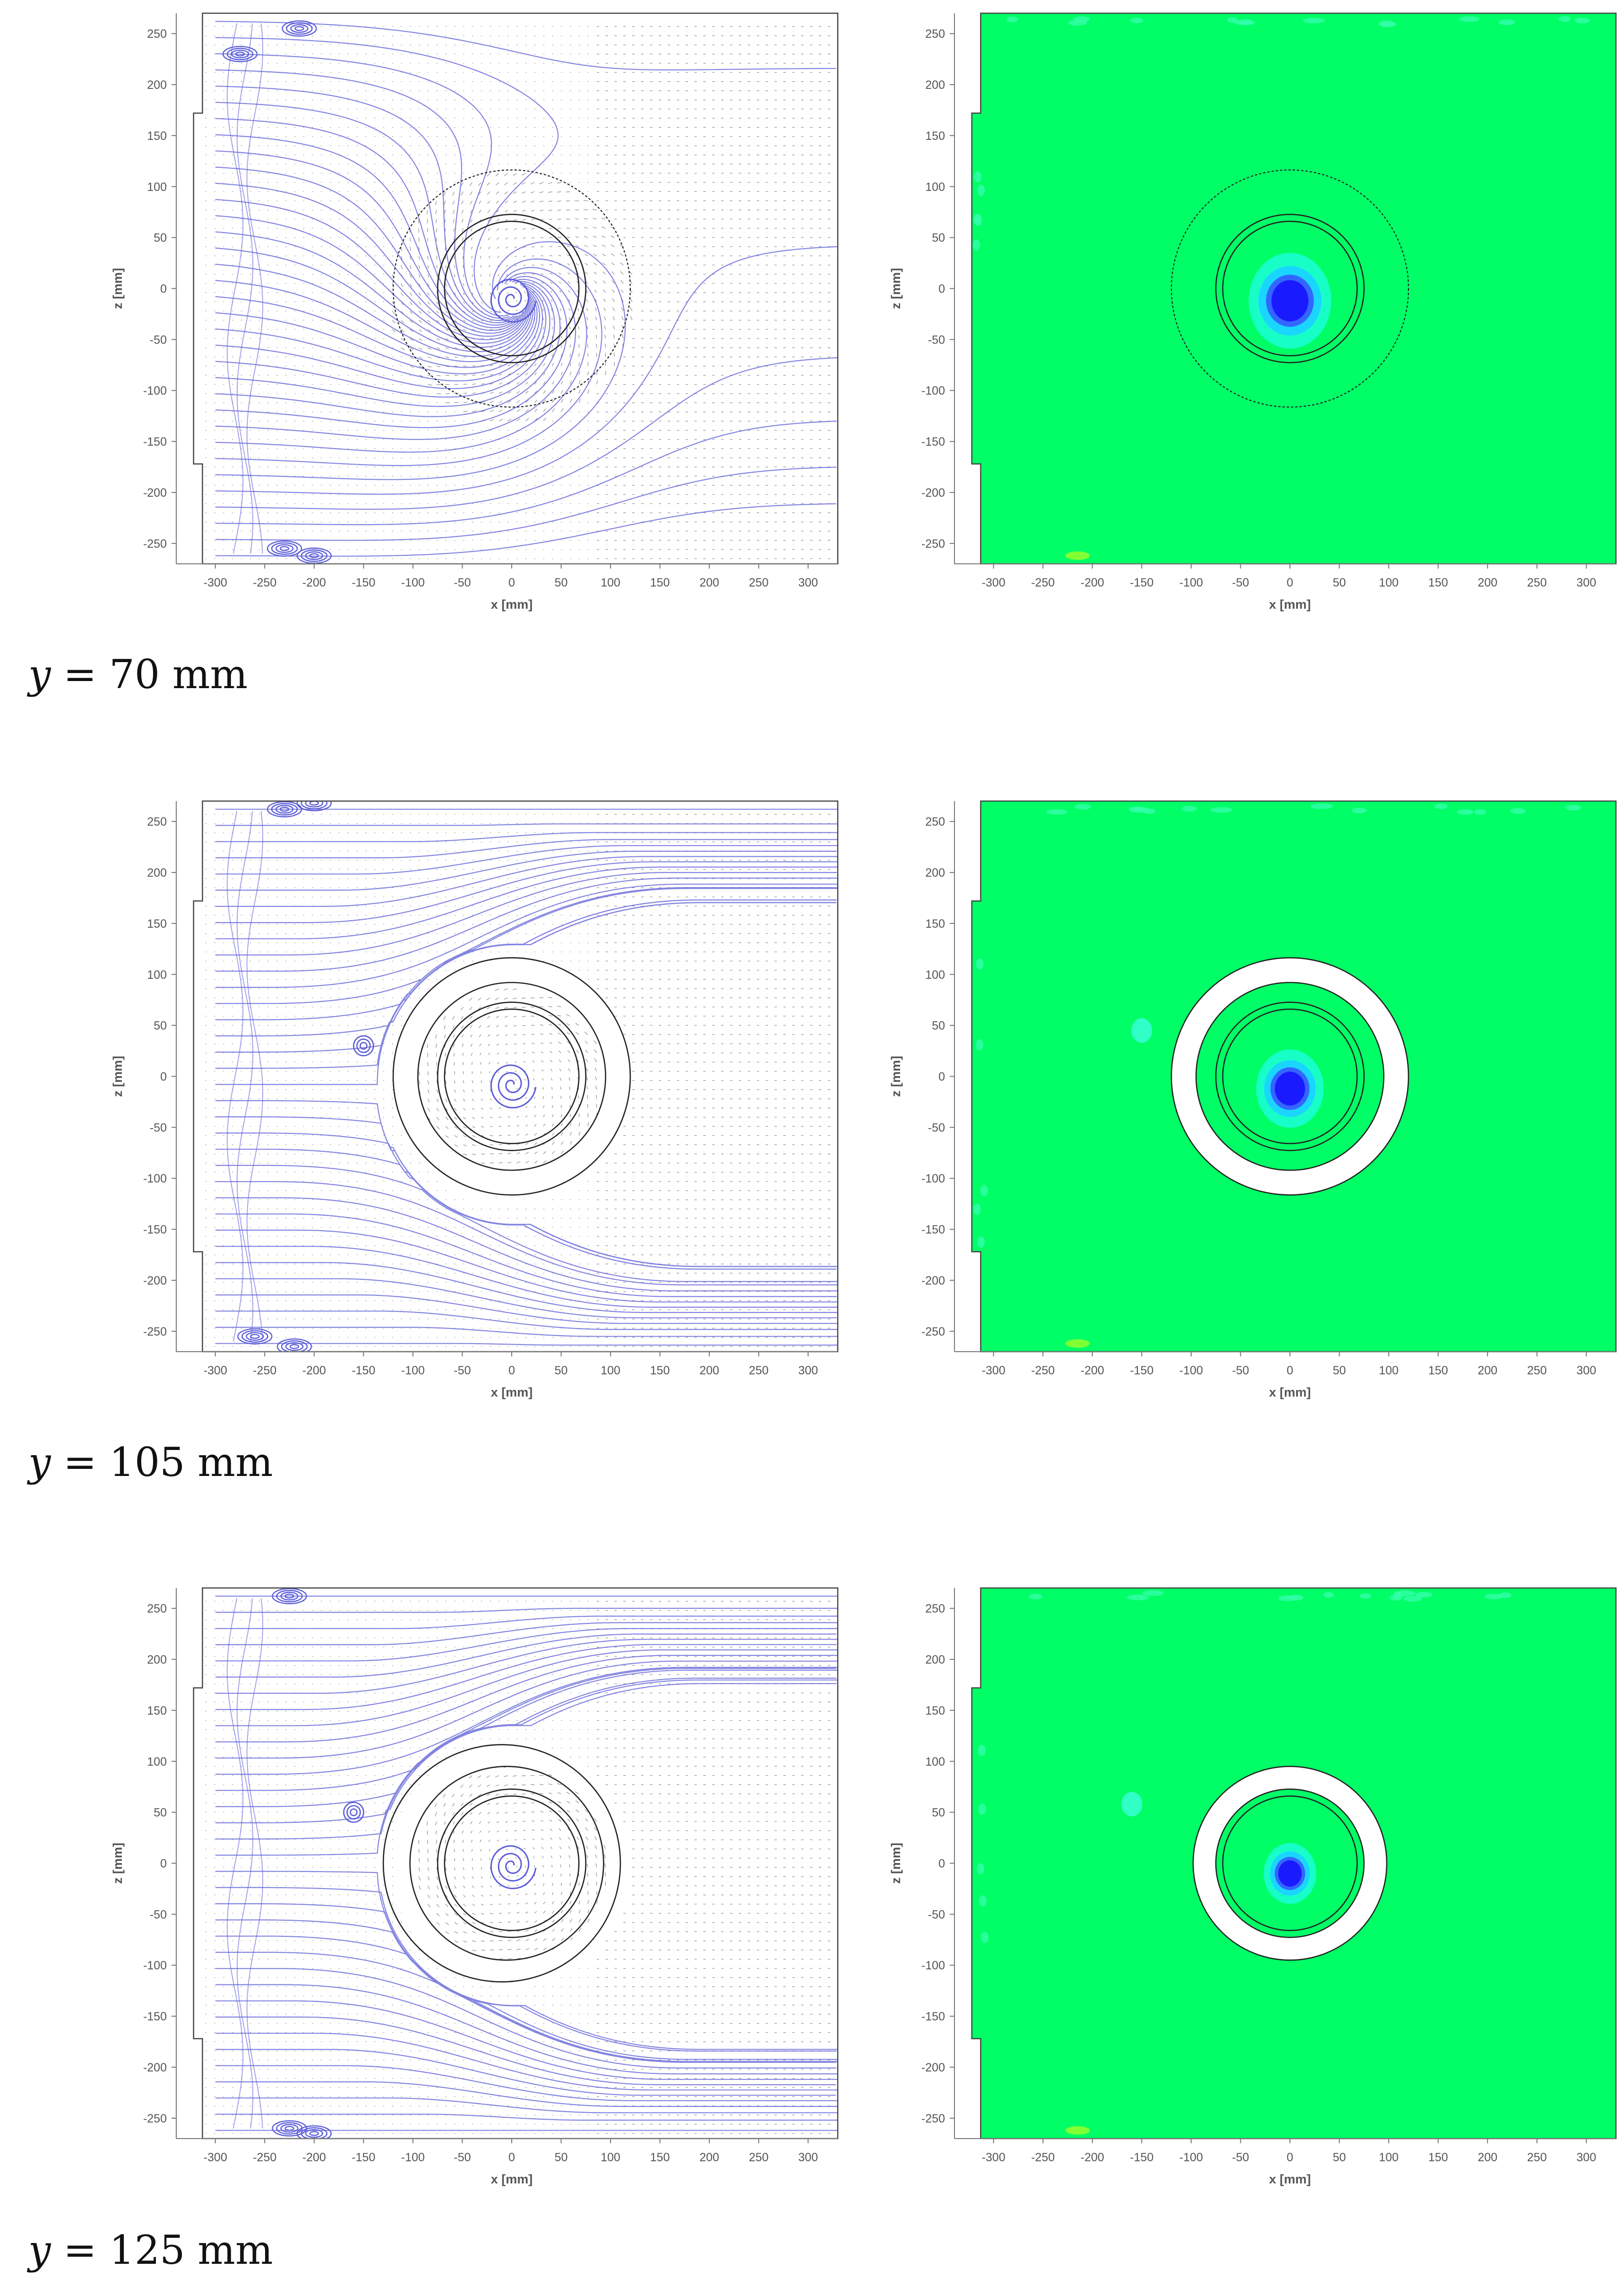 The width and height of the screenshot is (1624, 2295). I want to click on panel-2-1-y-tick-label: -50, so click(158, 1127).